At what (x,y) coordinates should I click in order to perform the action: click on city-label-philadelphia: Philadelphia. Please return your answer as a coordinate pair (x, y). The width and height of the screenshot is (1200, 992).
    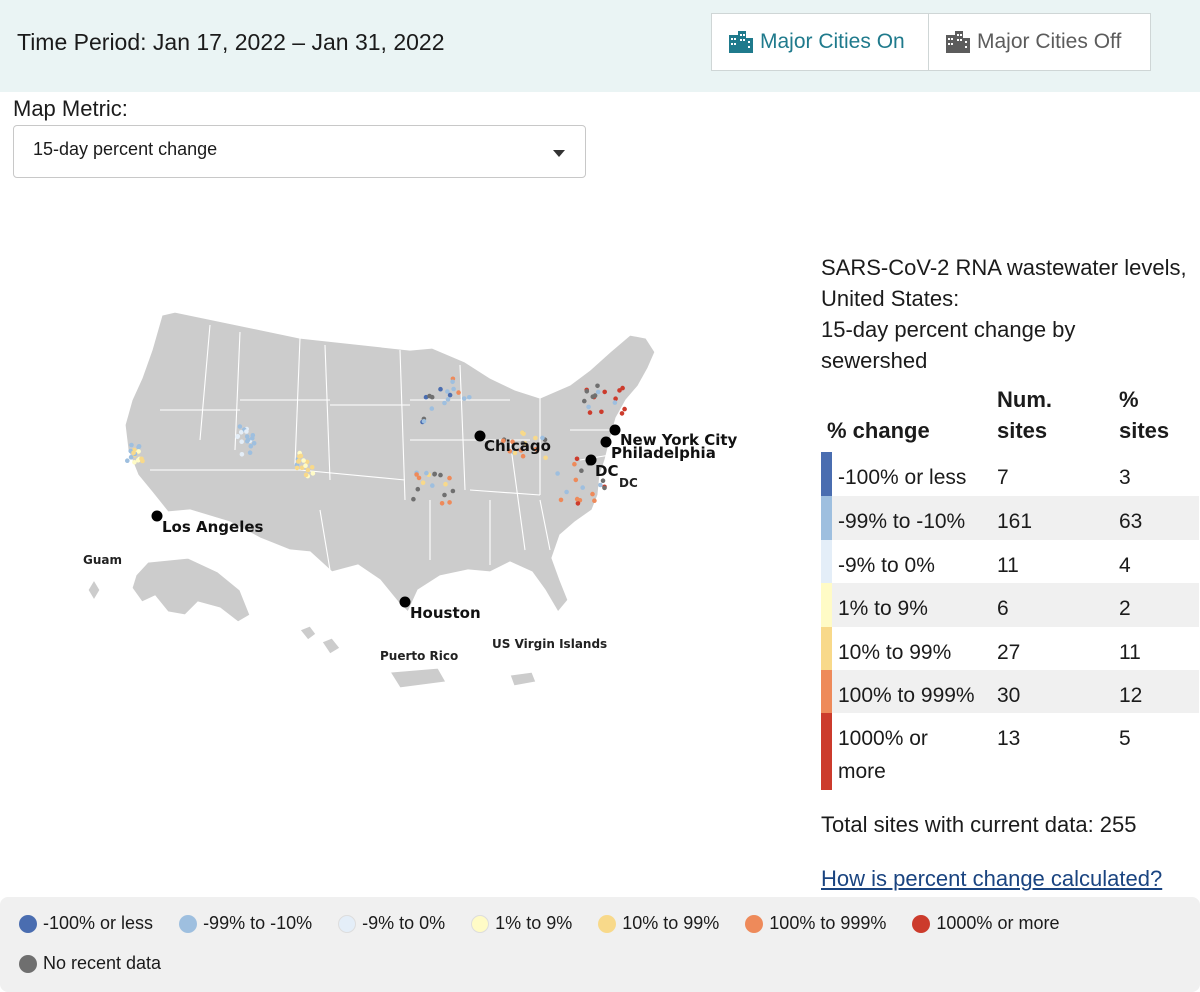
    Looking at the image, I should click on (663, 453).